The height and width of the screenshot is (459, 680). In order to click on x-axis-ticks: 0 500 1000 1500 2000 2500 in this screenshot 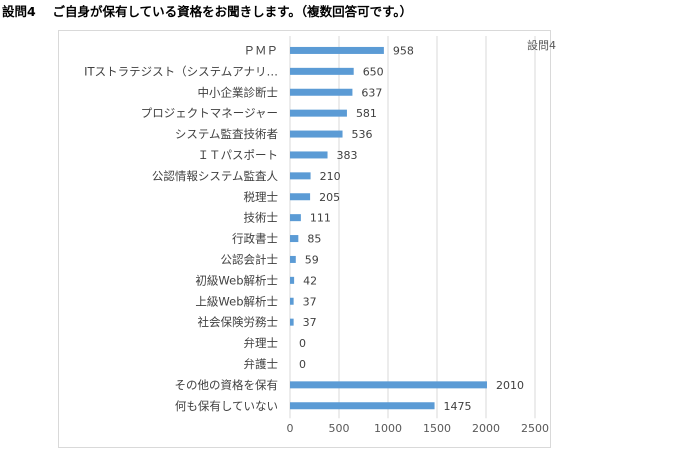, I will do `click(418, 428)`.